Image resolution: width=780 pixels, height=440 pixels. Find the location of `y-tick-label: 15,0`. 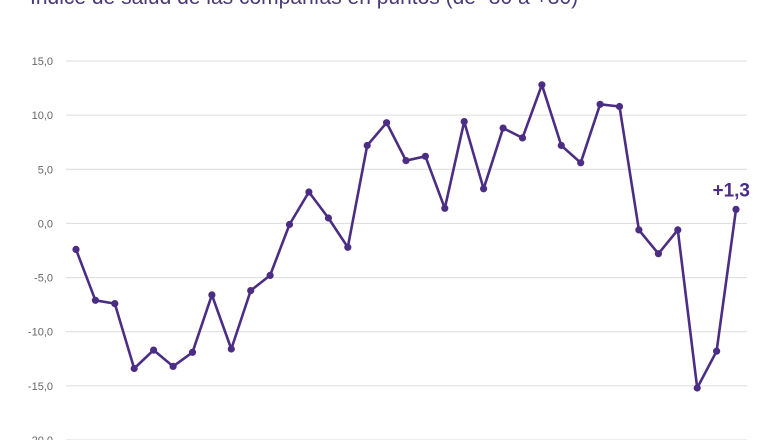

y-tick-label: 15,0 is located at coordinates (42, 62).